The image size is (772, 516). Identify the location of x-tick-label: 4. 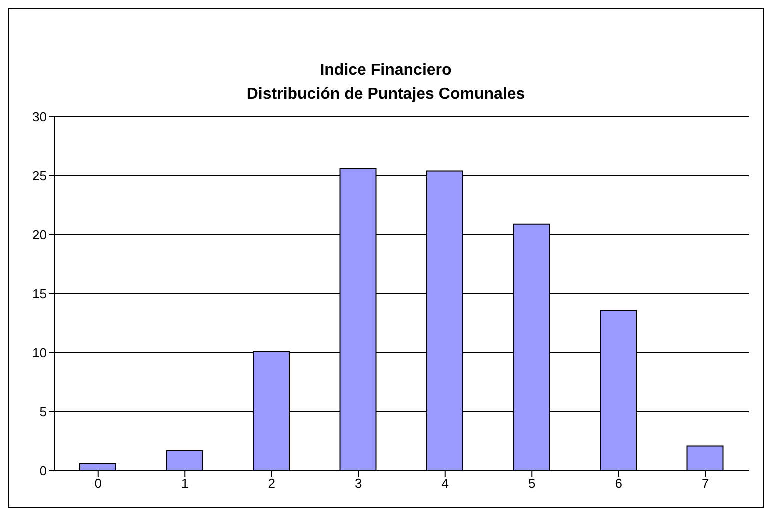
(445, 484).